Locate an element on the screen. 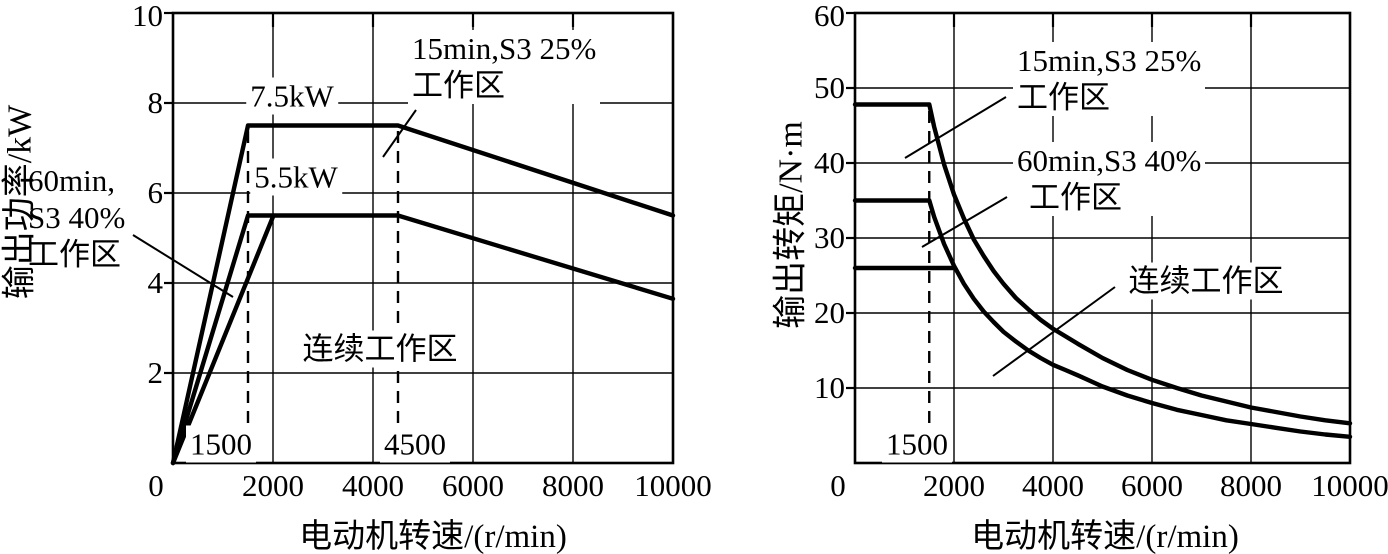 The height and width of the screenshot is (554, 1388). torque-chart-y-tick-label: 50 is located at coordinates (829, 87).